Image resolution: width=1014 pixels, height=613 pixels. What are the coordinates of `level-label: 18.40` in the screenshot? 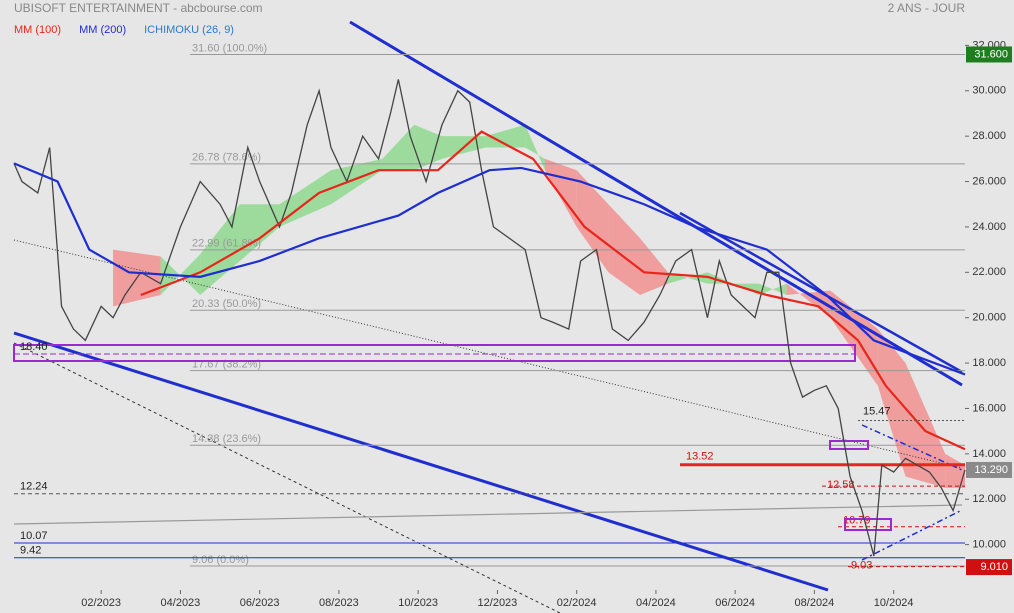 It's located at (34, 347).